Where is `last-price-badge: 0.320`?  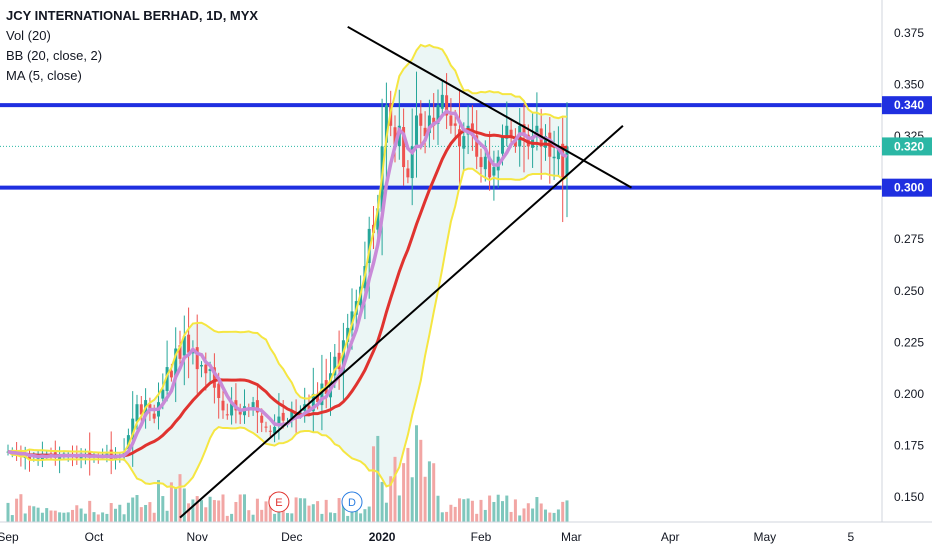 last-price-badge: 0.320 is located at coordinates (907, 146).